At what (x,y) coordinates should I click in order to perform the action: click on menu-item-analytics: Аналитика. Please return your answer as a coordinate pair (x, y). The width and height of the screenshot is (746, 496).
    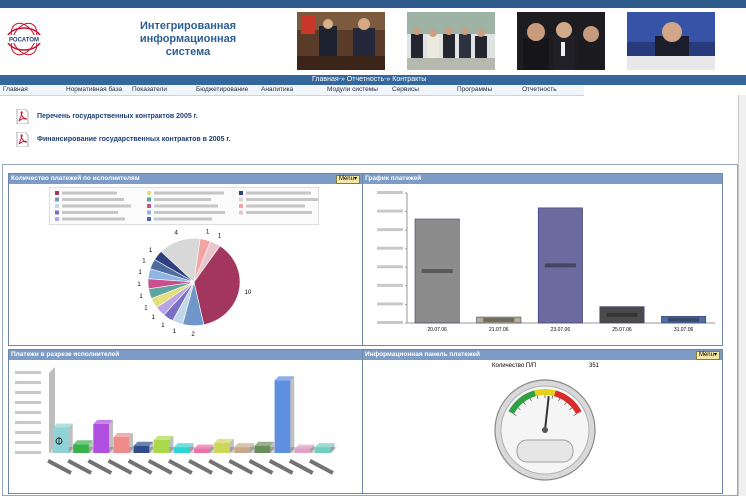
    Looking at the image, I should click on (277, 89).